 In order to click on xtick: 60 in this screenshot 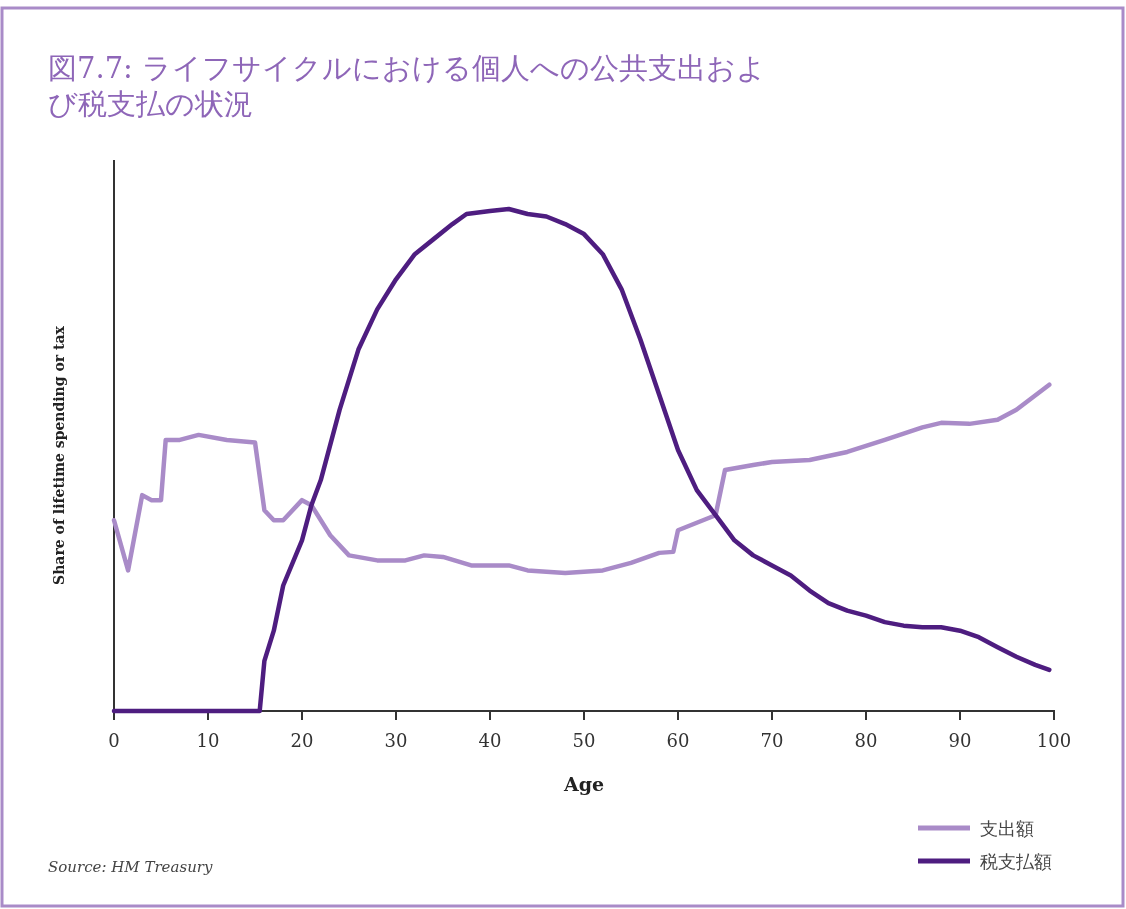, I will do `click(678, 740)`.